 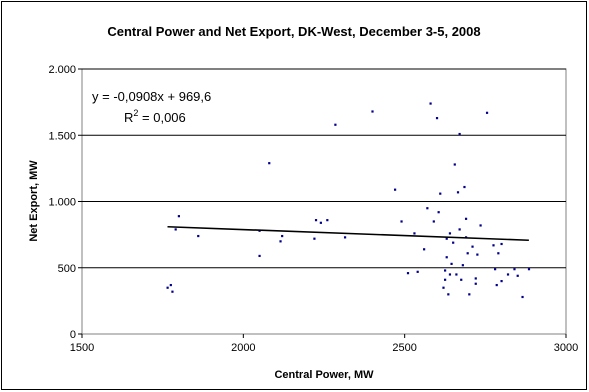 I want to click on trendline, so click(x=348, y=233).